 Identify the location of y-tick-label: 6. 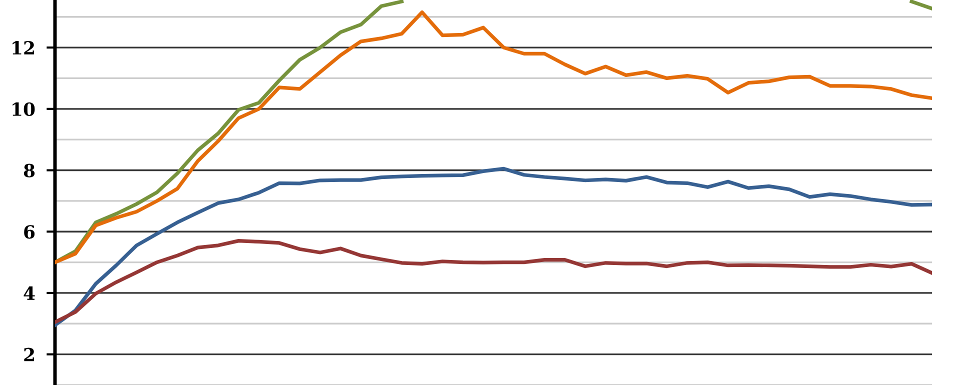
(29, 232).